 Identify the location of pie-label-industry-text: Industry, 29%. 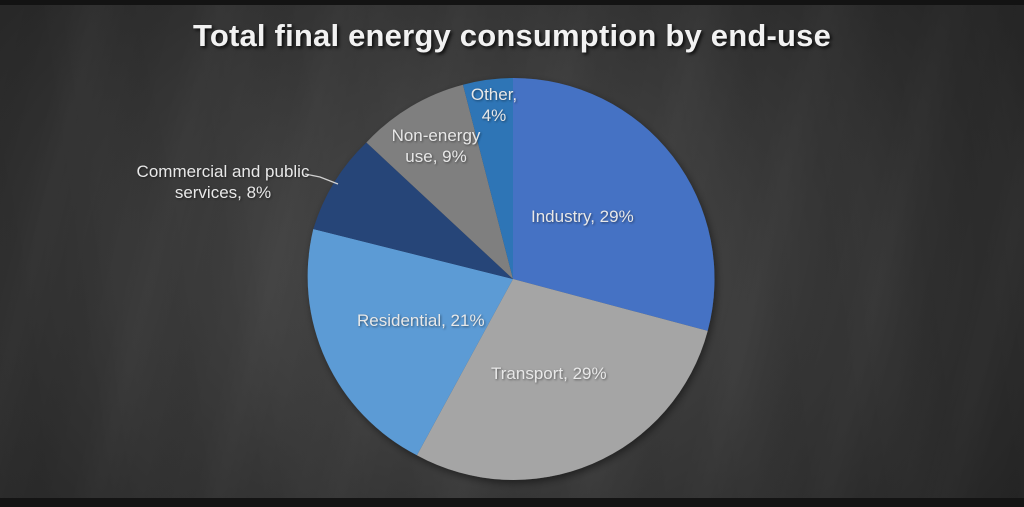
(582, 216).